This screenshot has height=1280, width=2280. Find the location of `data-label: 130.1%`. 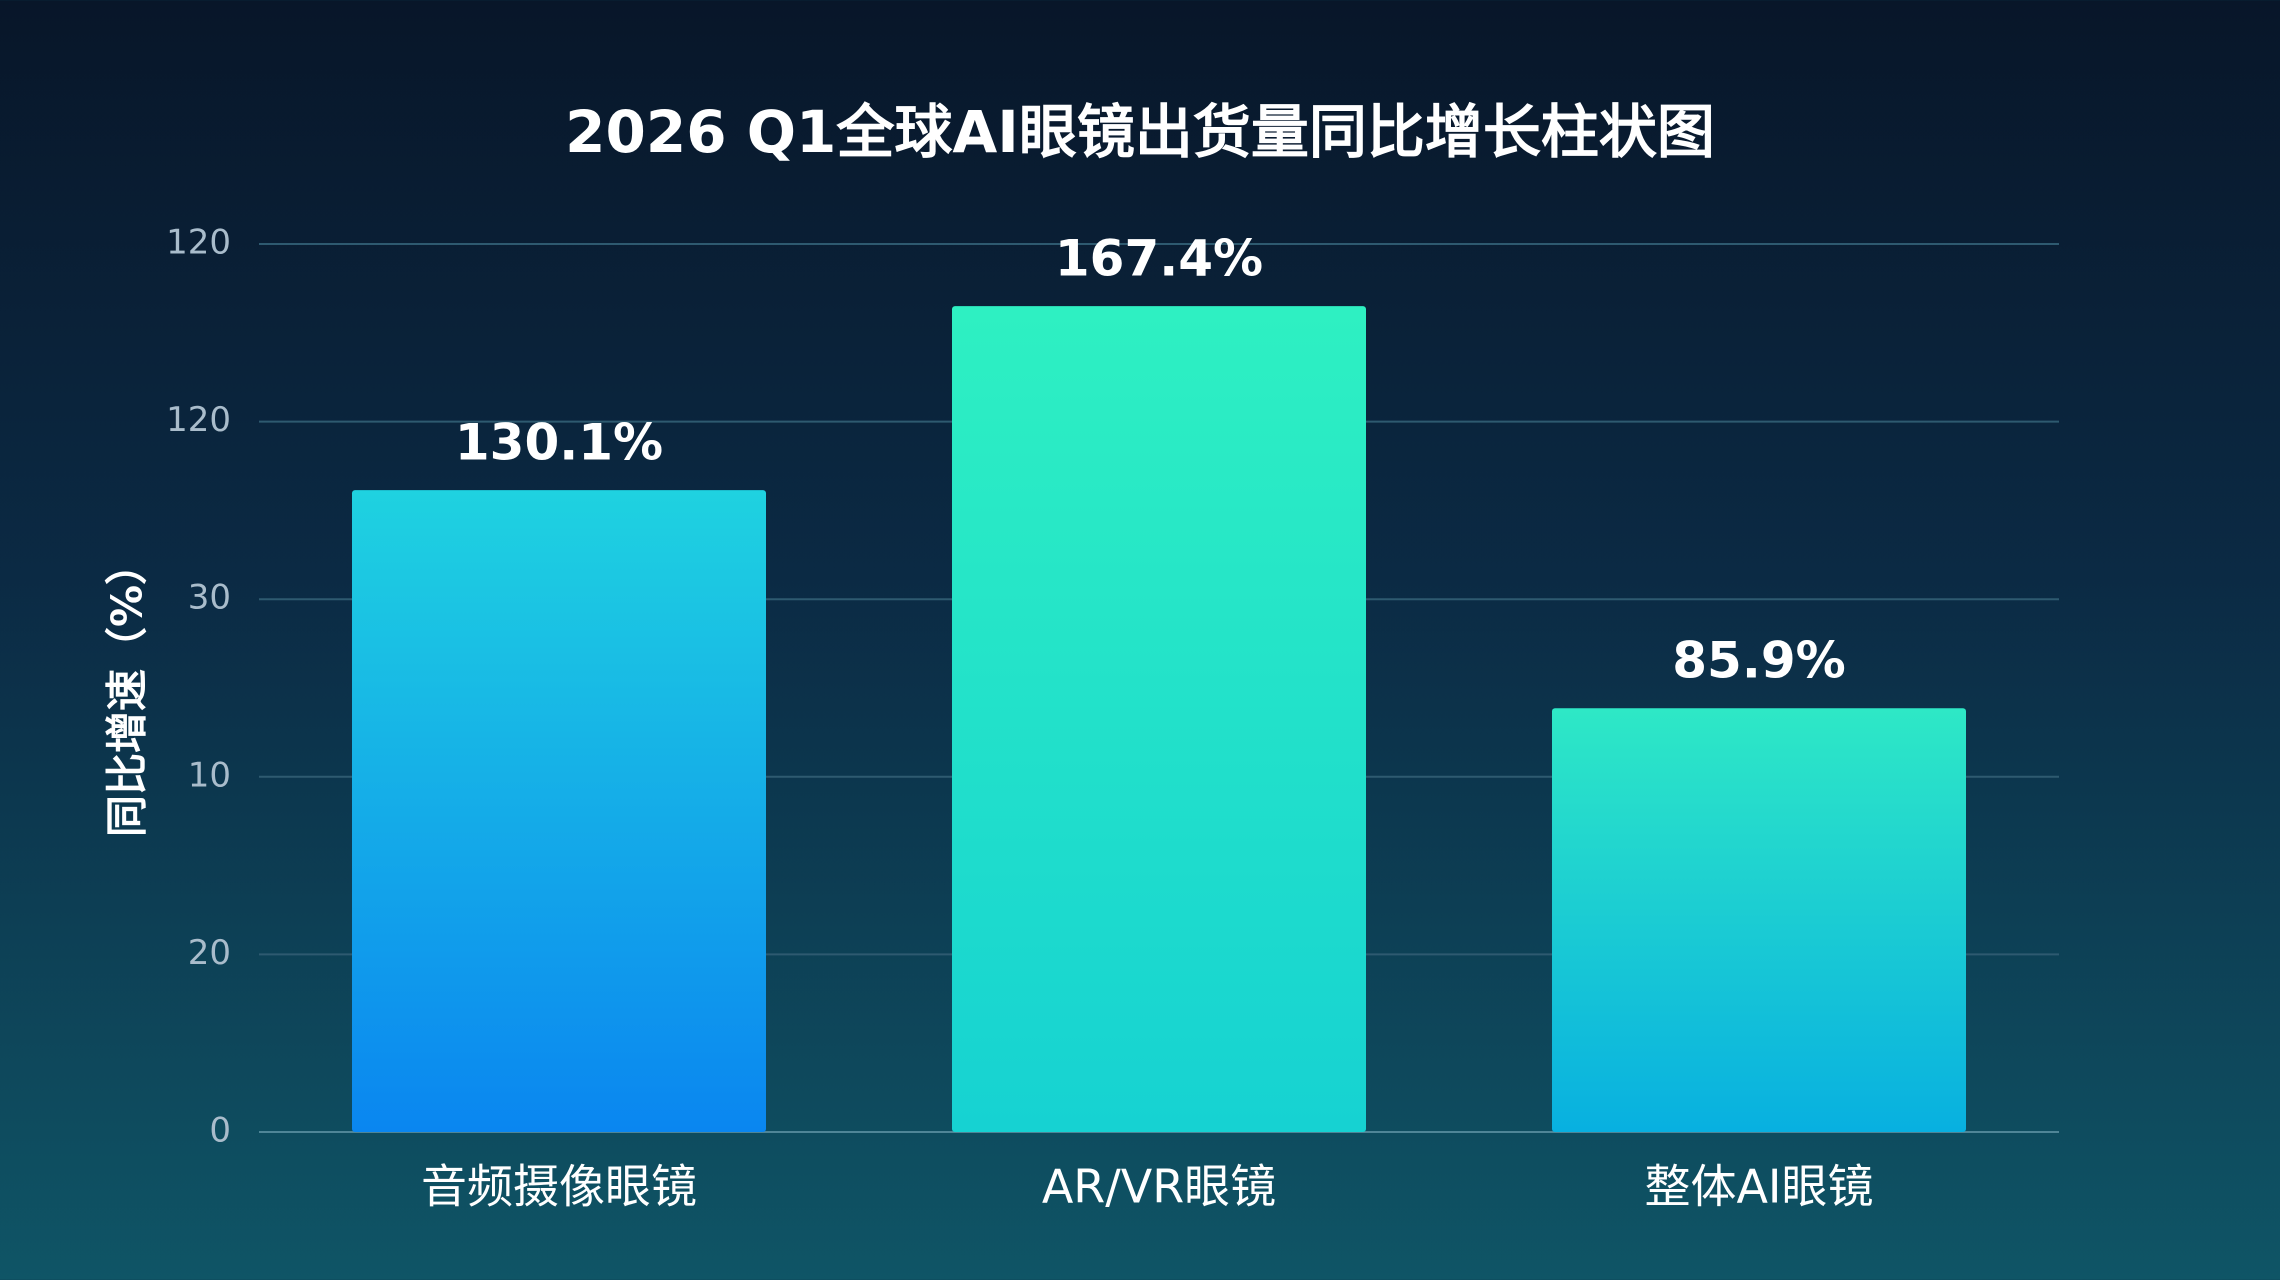

data-label: 130.1% is located at coordinates (559, 443).